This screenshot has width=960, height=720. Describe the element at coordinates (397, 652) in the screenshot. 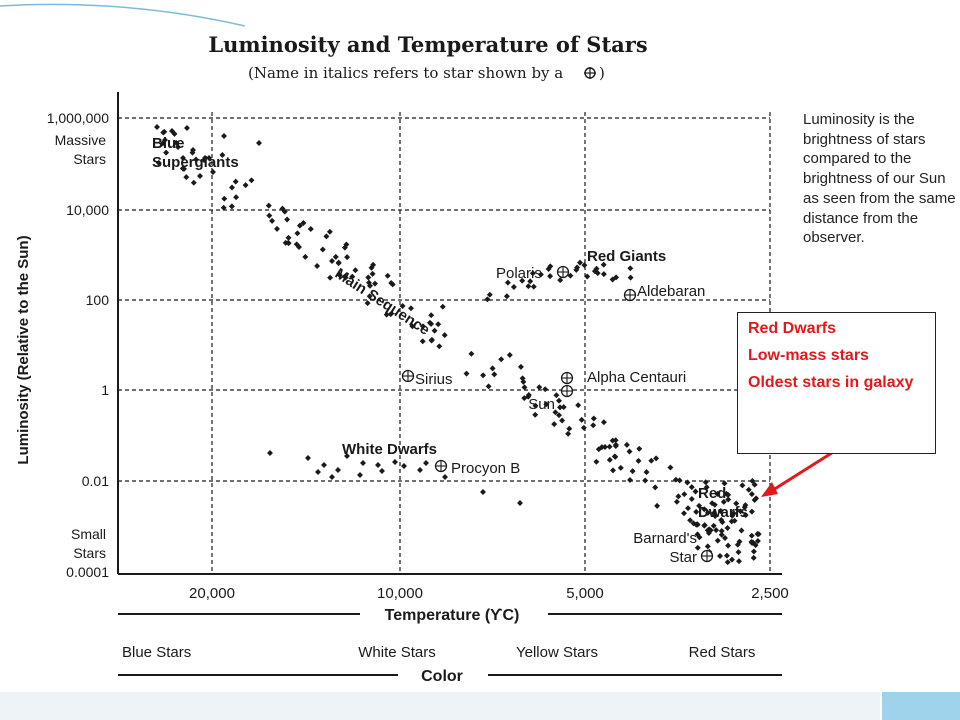

I see `color-band-label: White Stars` at that location.